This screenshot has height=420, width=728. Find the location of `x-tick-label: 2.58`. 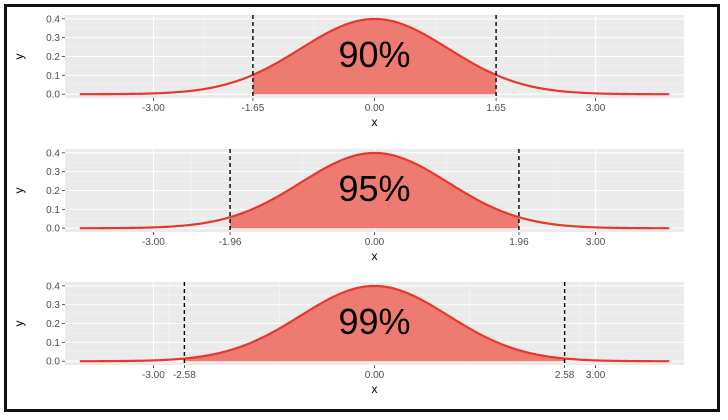

x-tick-label: 2.58 is located at coordinates (565, 375).